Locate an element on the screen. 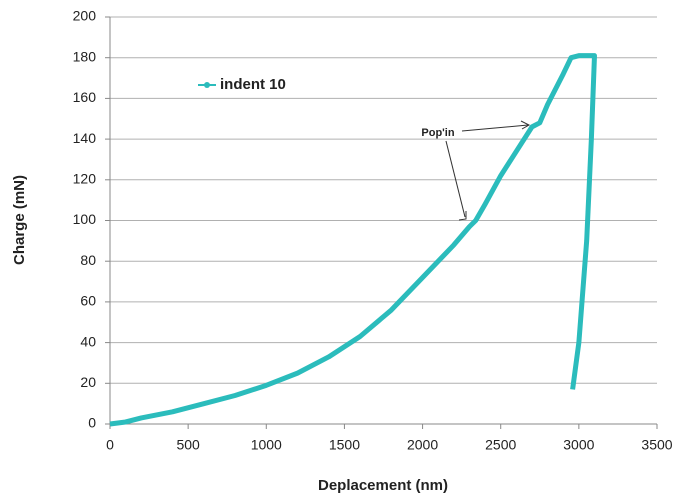 The image size is (674, 499). y-tick-label: 80 is located at coordinates (88, 260).